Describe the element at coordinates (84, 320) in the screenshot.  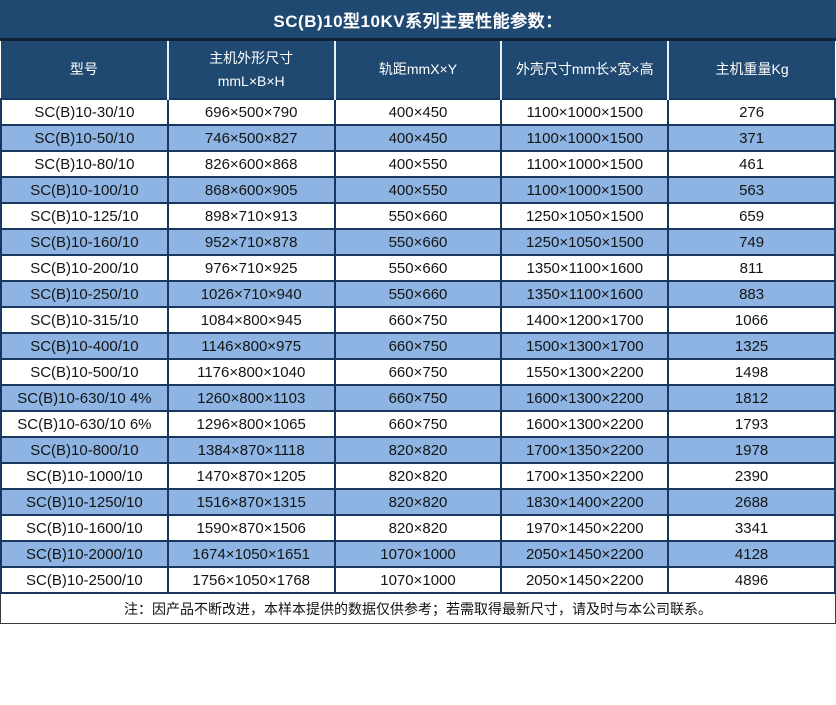
I see `table-cell: SC(B)10-315/10` at that location.